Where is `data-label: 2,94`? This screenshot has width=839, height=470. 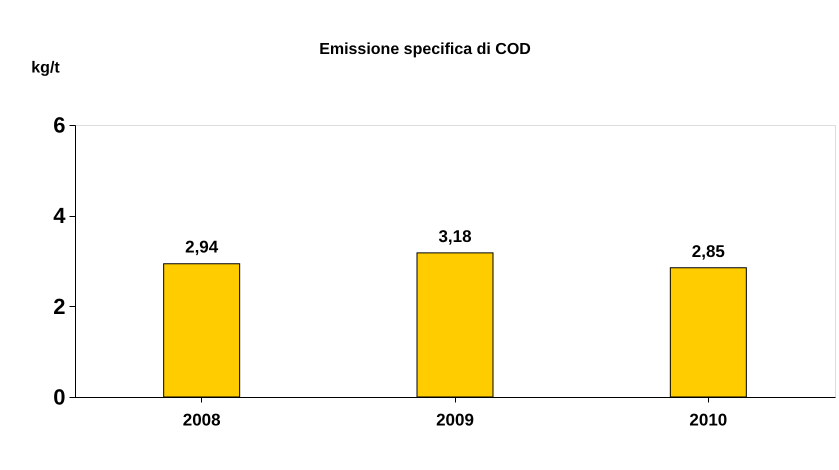
data-label: 2,94 is located at coordinates (202, 247).